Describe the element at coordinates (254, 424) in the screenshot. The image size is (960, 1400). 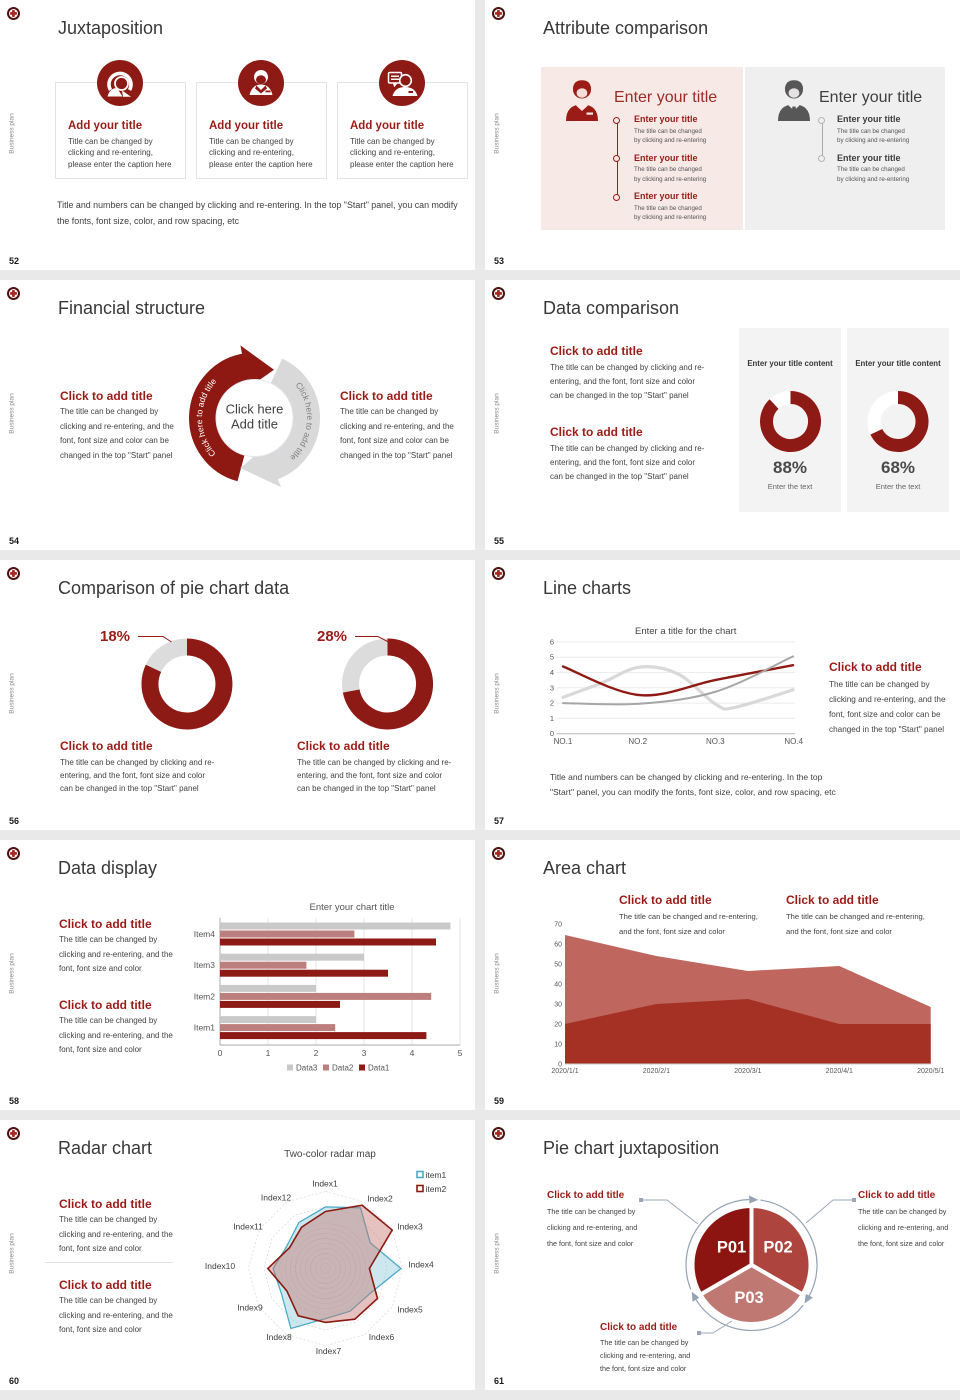
I see `svg-text: Add title` at that location.